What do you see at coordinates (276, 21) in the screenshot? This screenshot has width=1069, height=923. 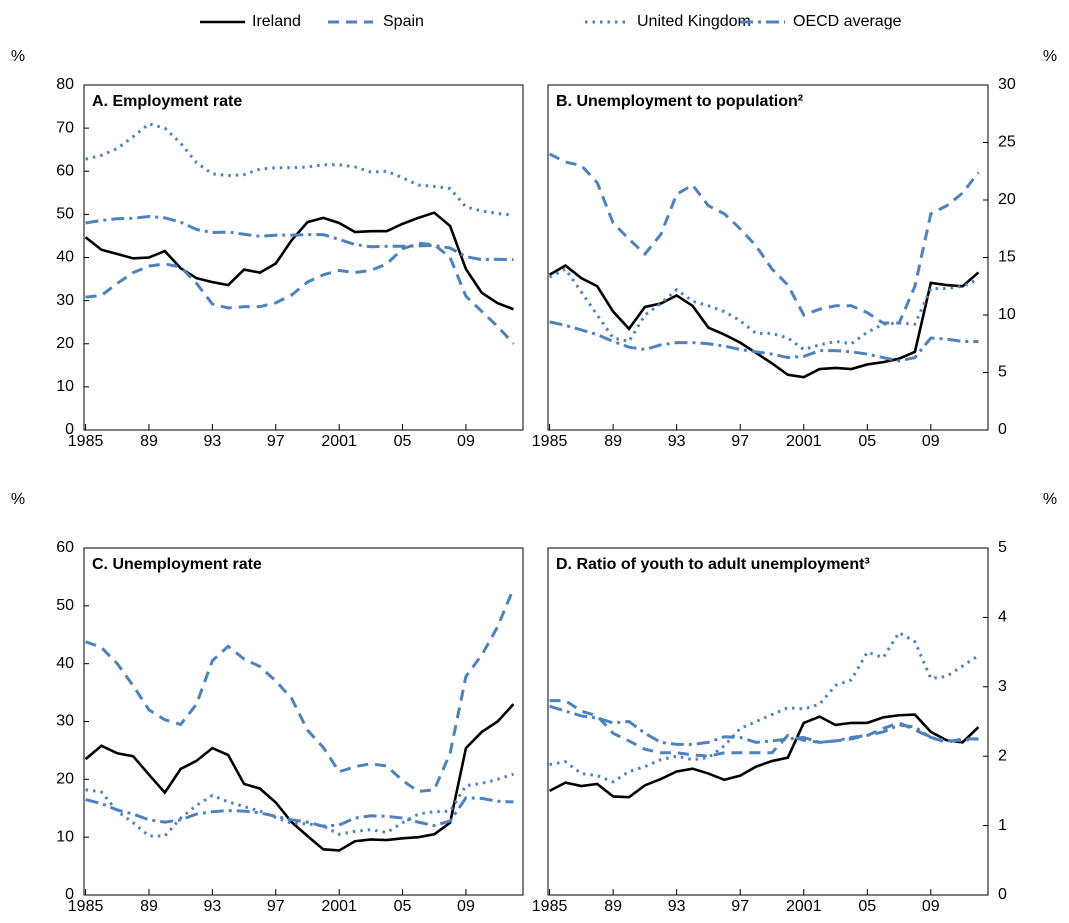 I see `legend-label: Ireland` at bounding box center [276, 21].